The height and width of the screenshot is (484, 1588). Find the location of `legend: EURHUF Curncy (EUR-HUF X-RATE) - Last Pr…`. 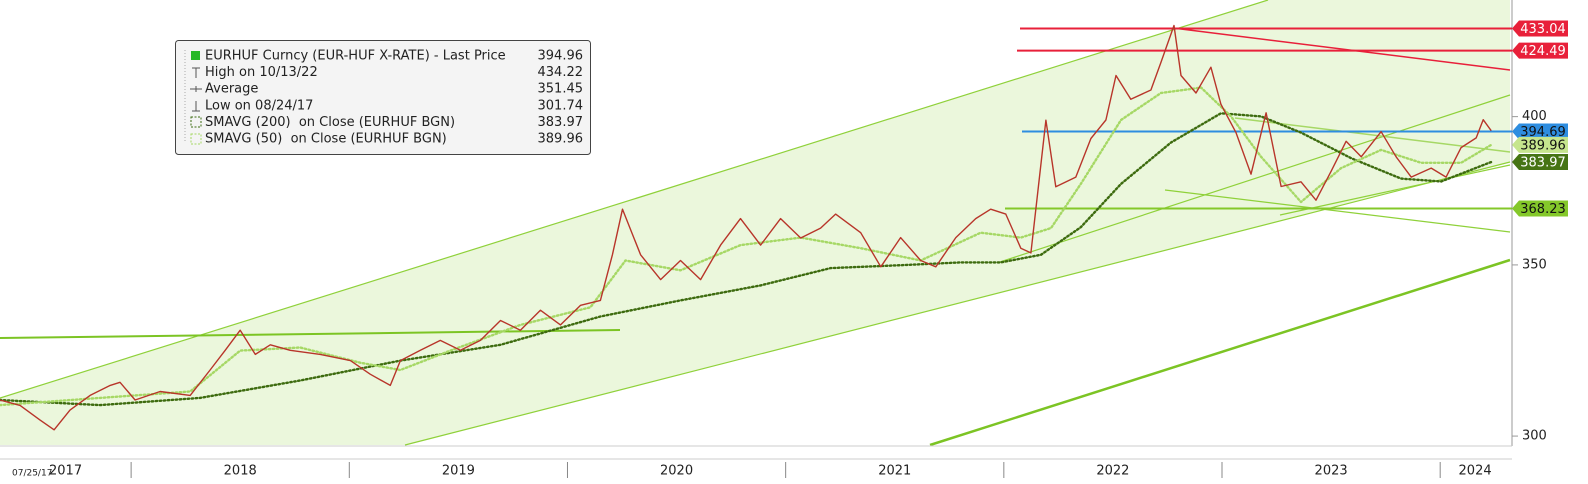

legend: EURHUF Curncy (EUR-HUF X-RATE) - Last Pr… is located at coordinates (383, 97).